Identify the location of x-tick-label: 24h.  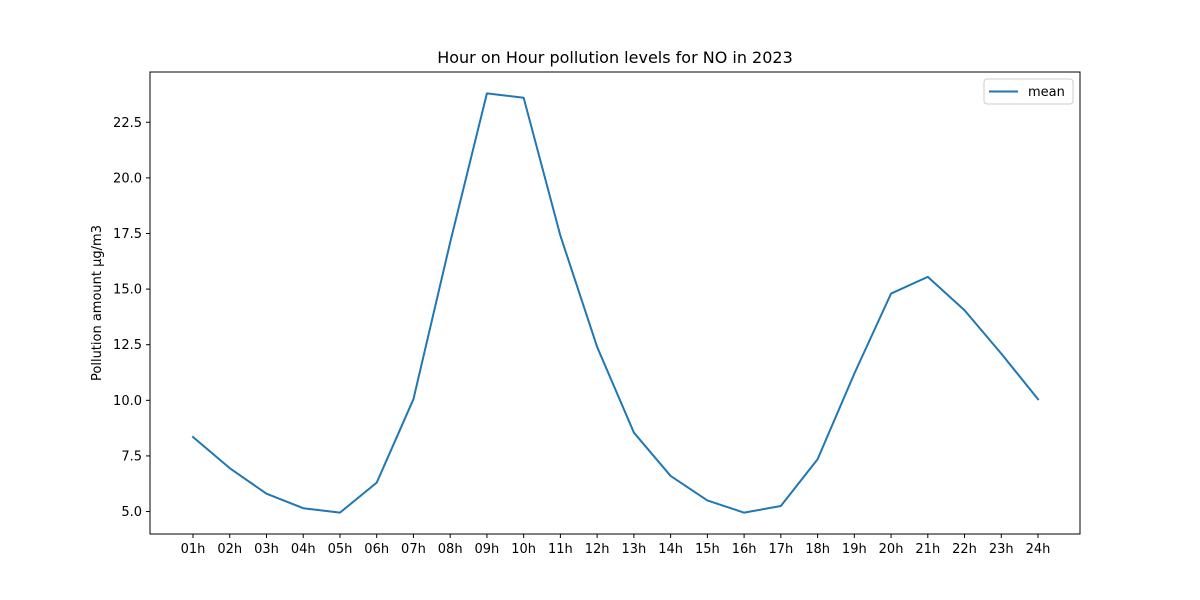
(1038, 549).